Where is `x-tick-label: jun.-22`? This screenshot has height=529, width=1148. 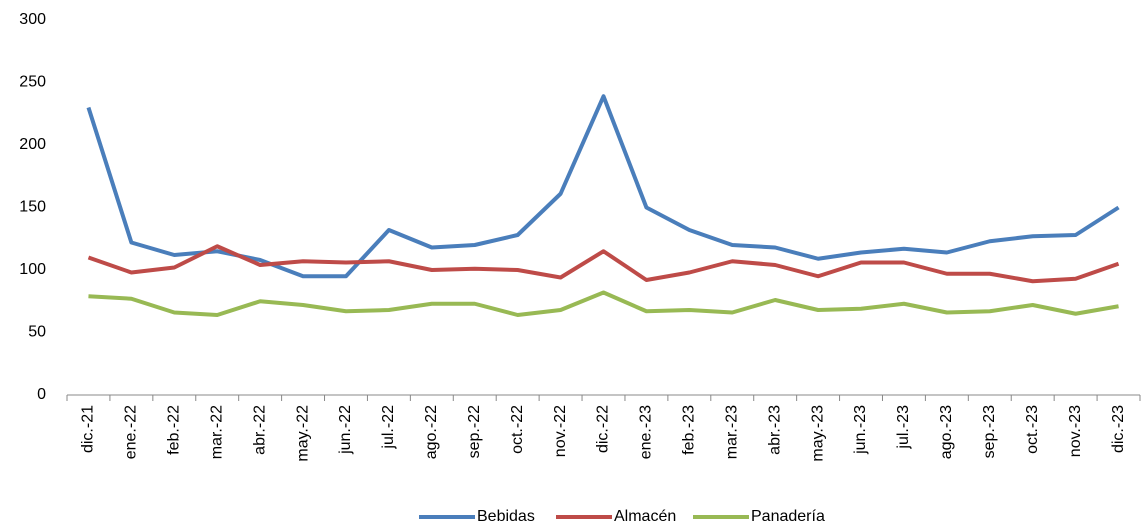
x-tick-label: jun.-22 is located at coordinates (345, 430).